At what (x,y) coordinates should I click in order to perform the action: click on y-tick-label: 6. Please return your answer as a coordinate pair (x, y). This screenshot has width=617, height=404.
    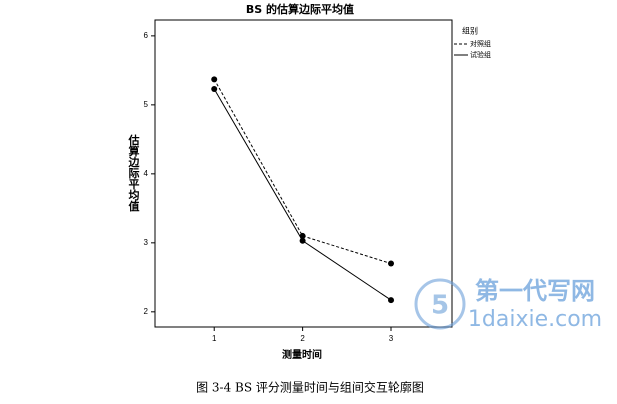
    Looking at the image, I should click on (146, 35).